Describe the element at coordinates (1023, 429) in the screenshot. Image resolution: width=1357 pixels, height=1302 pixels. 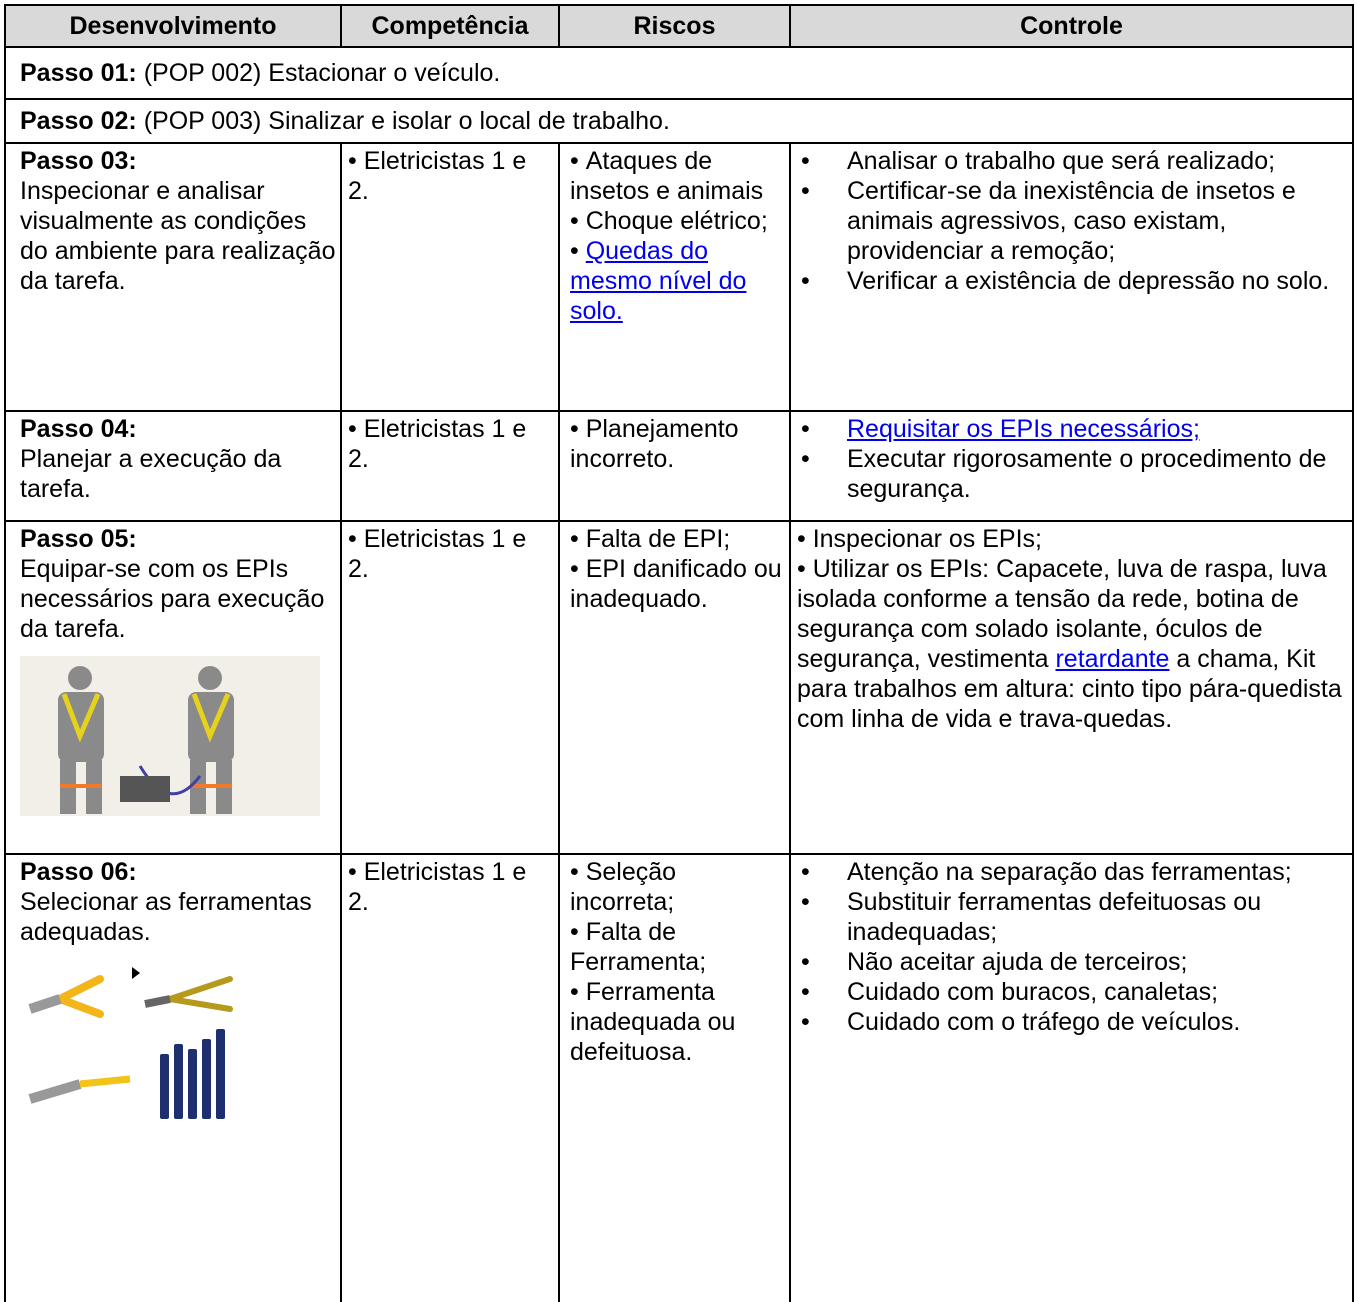
I see `control-link: Requisitar os EPIs necessários;` at that location.